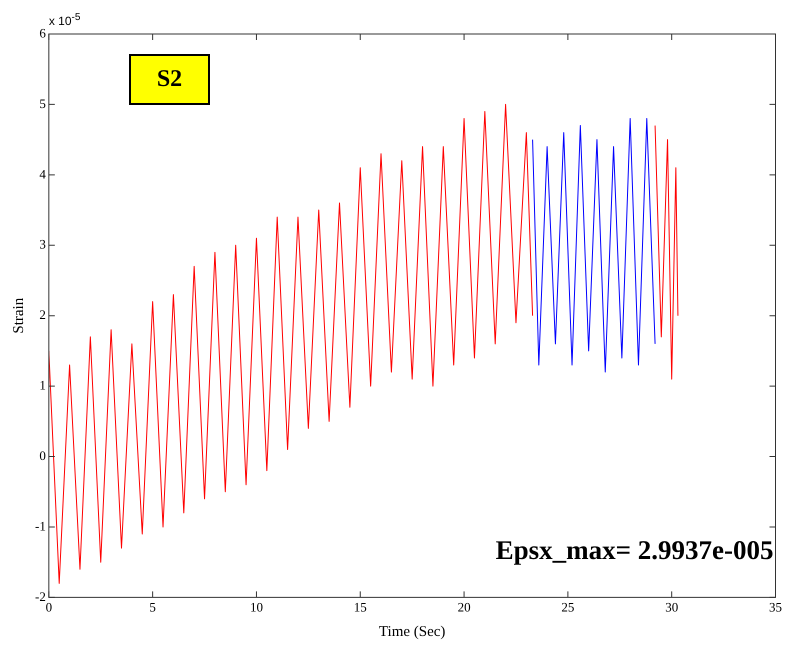 This screenshot has width=785, height=649. What do you see at coordinates (18, 315) in the screenshot?
I see `y-axis-title: Strain` at bounding box center [18, 315].